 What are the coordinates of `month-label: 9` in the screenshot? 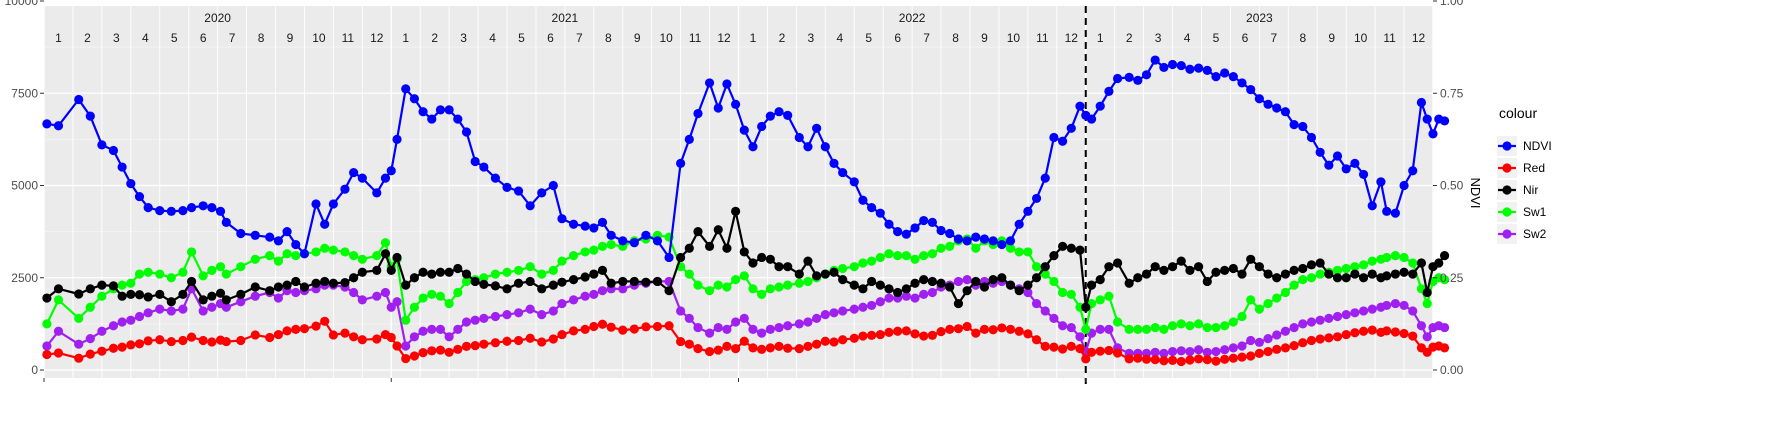 It's located at (1331, 38).